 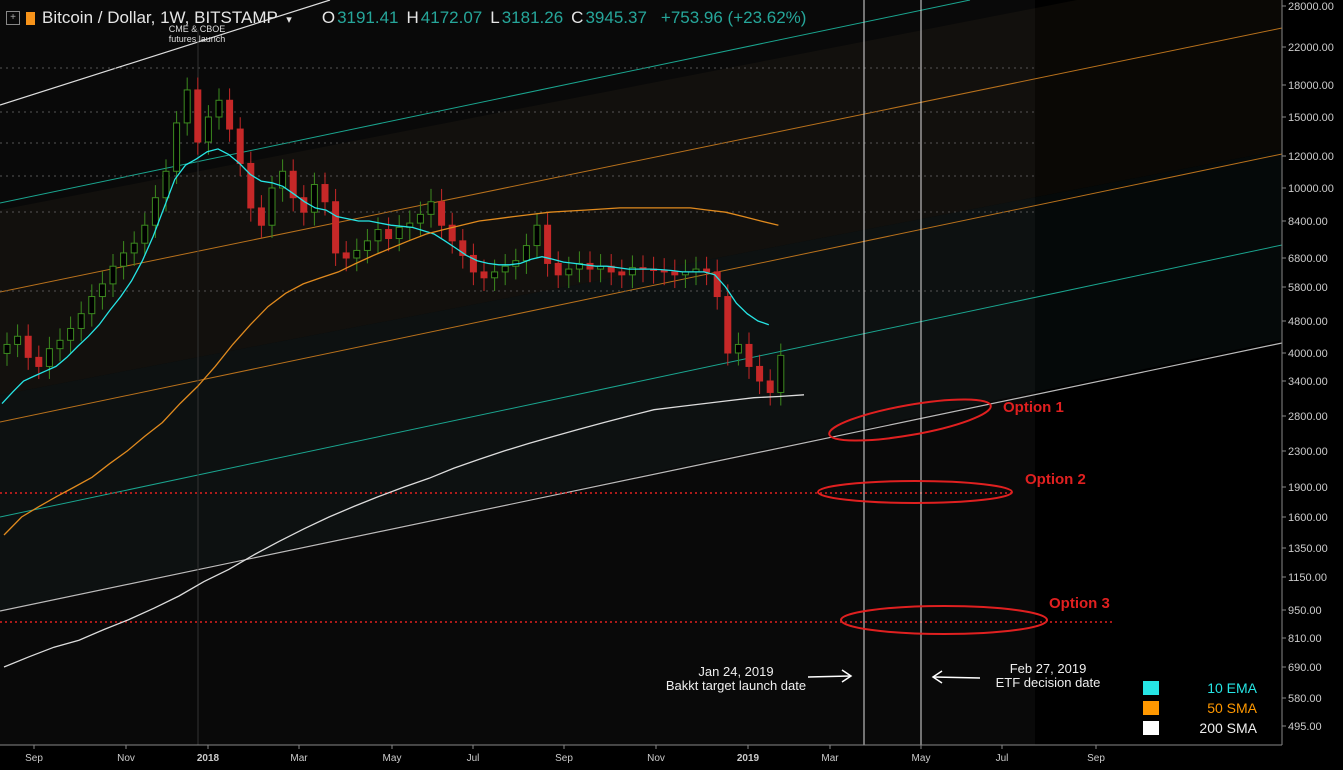 I want to click on x-tick-label: May, so click(x=921, y=758).